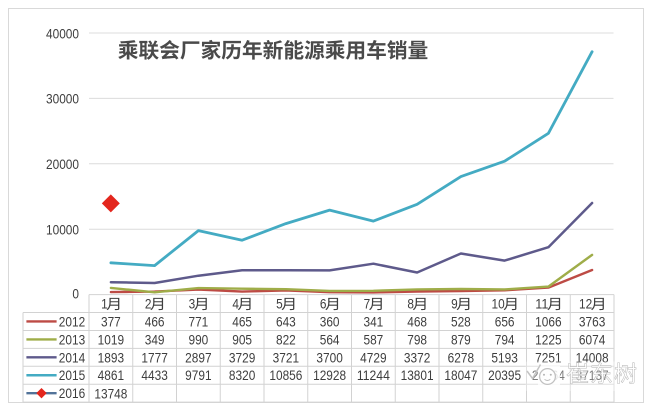 This screenshot has height=408, width=654. Describe the element at coordinates (155, 321) in the screenshot. I see `svg-text: 466` at that location.